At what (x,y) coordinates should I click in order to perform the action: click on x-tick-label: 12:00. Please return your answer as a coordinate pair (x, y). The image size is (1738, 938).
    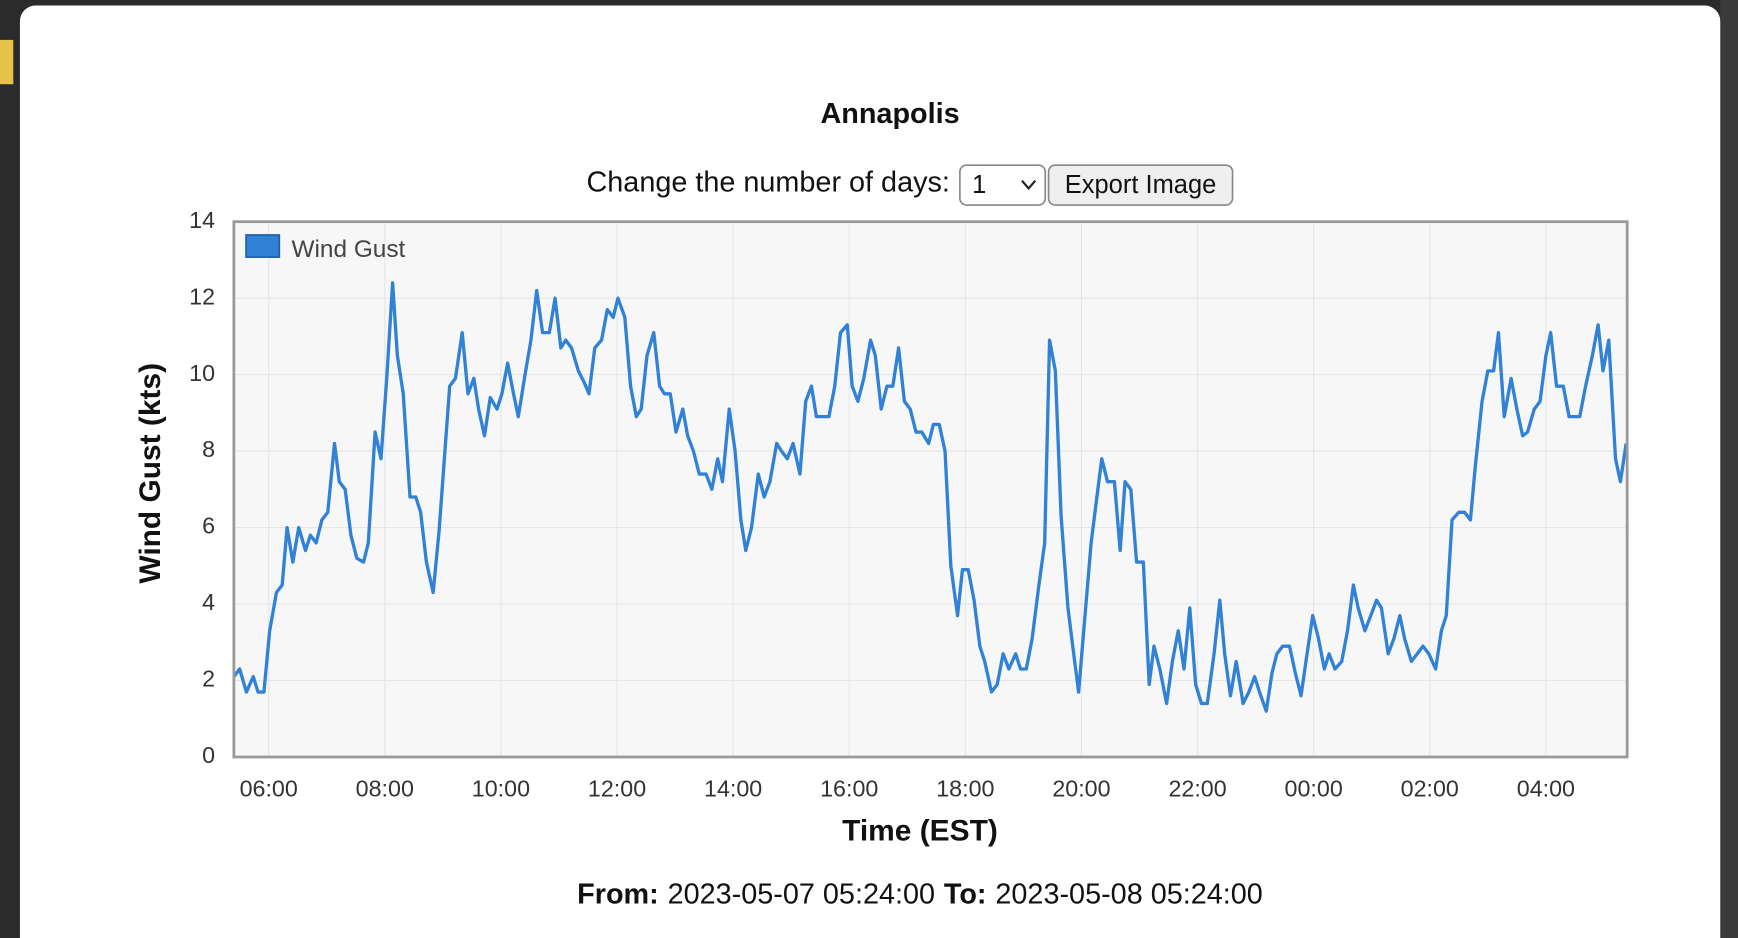
    Looking at the image, I should click on (617, 788).